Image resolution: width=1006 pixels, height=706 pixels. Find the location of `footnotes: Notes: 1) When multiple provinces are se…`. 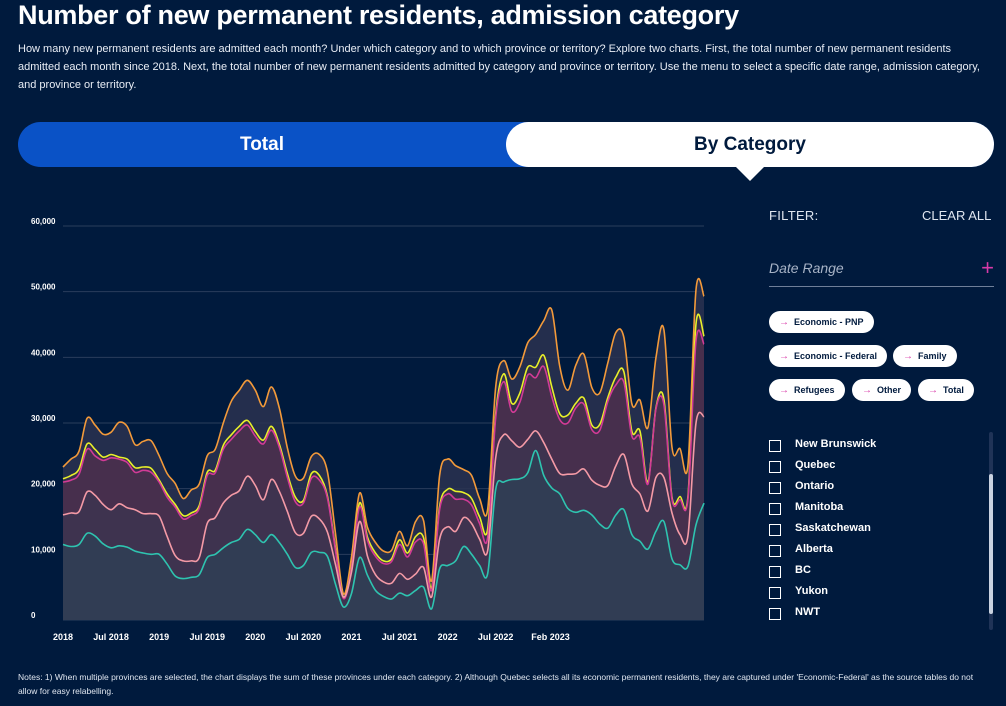

footnotes: Notes: 1) When multiple provinces are se… is located at coordinates (496, 684).